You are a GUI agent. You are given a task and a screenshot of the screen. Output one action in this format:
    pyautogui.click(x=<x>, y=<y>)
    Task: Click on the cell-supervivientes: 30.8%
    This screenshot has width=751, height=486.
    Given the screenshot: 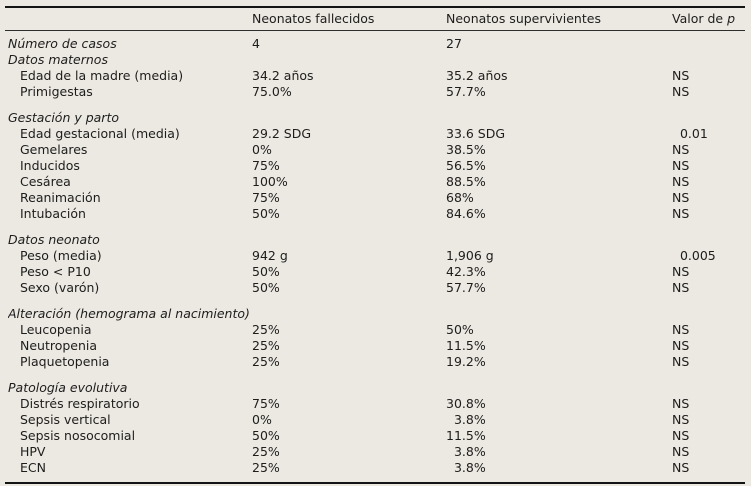 What is the action you would take?
    pyautogui.click(x=466, y=403)
    